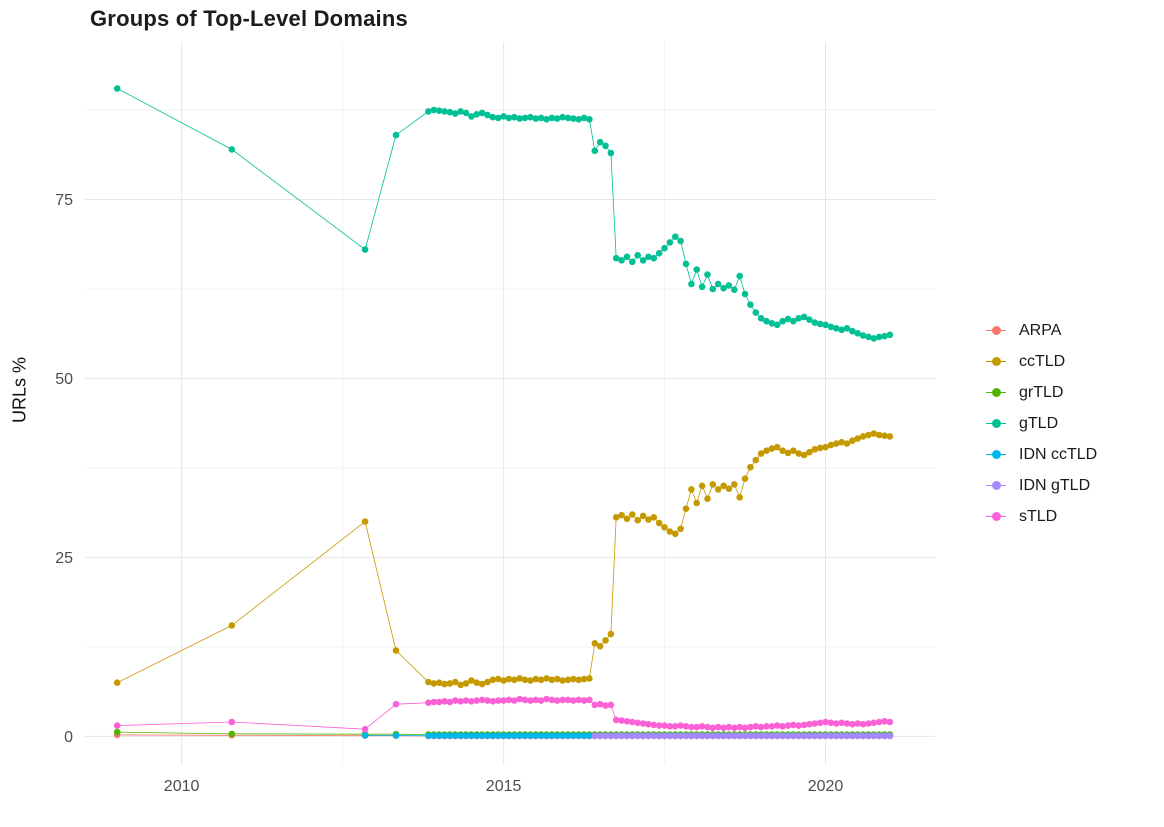 The image size is (1164, 827). What do you see at coordinates (1058, 454) in the screenshot?
I see `legend-label: IDN ccTLD` at bounding box center [1058, 454].